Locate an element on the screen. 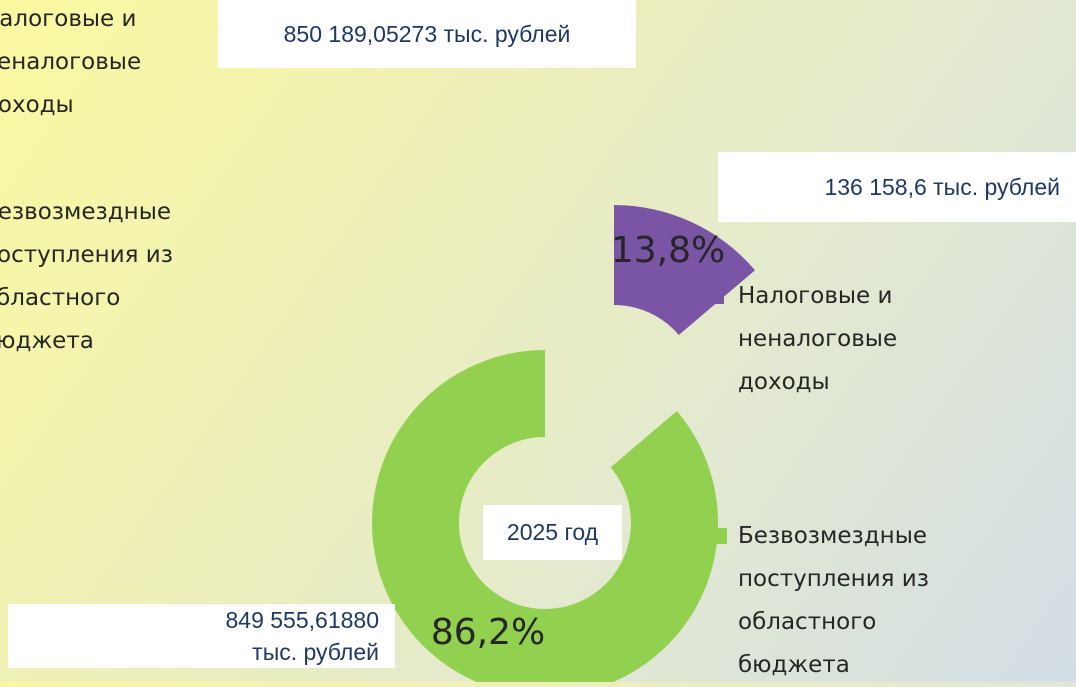 Image resolution: width=1076 pixels, height=687 pixels. center-label: 2025 год is located at coordinates (552, 532).